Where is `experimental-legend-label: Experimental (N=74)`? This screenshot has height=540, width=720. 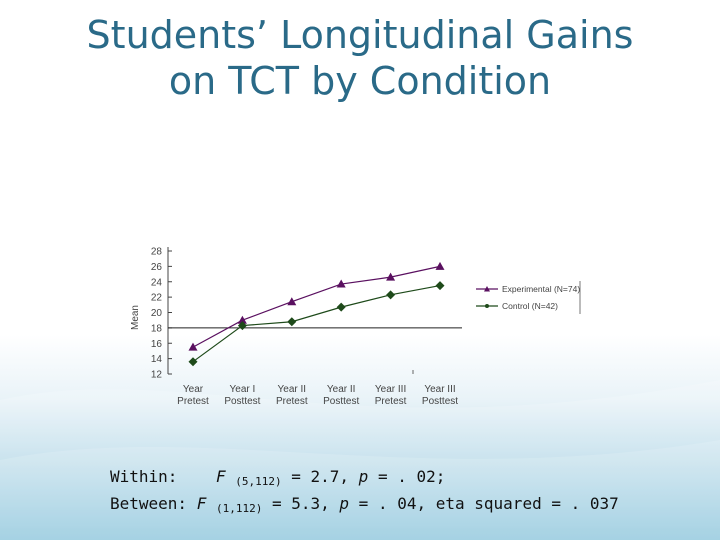
experimental-legend-label: Experimental (N=74) is located at coordinates (541, 289).